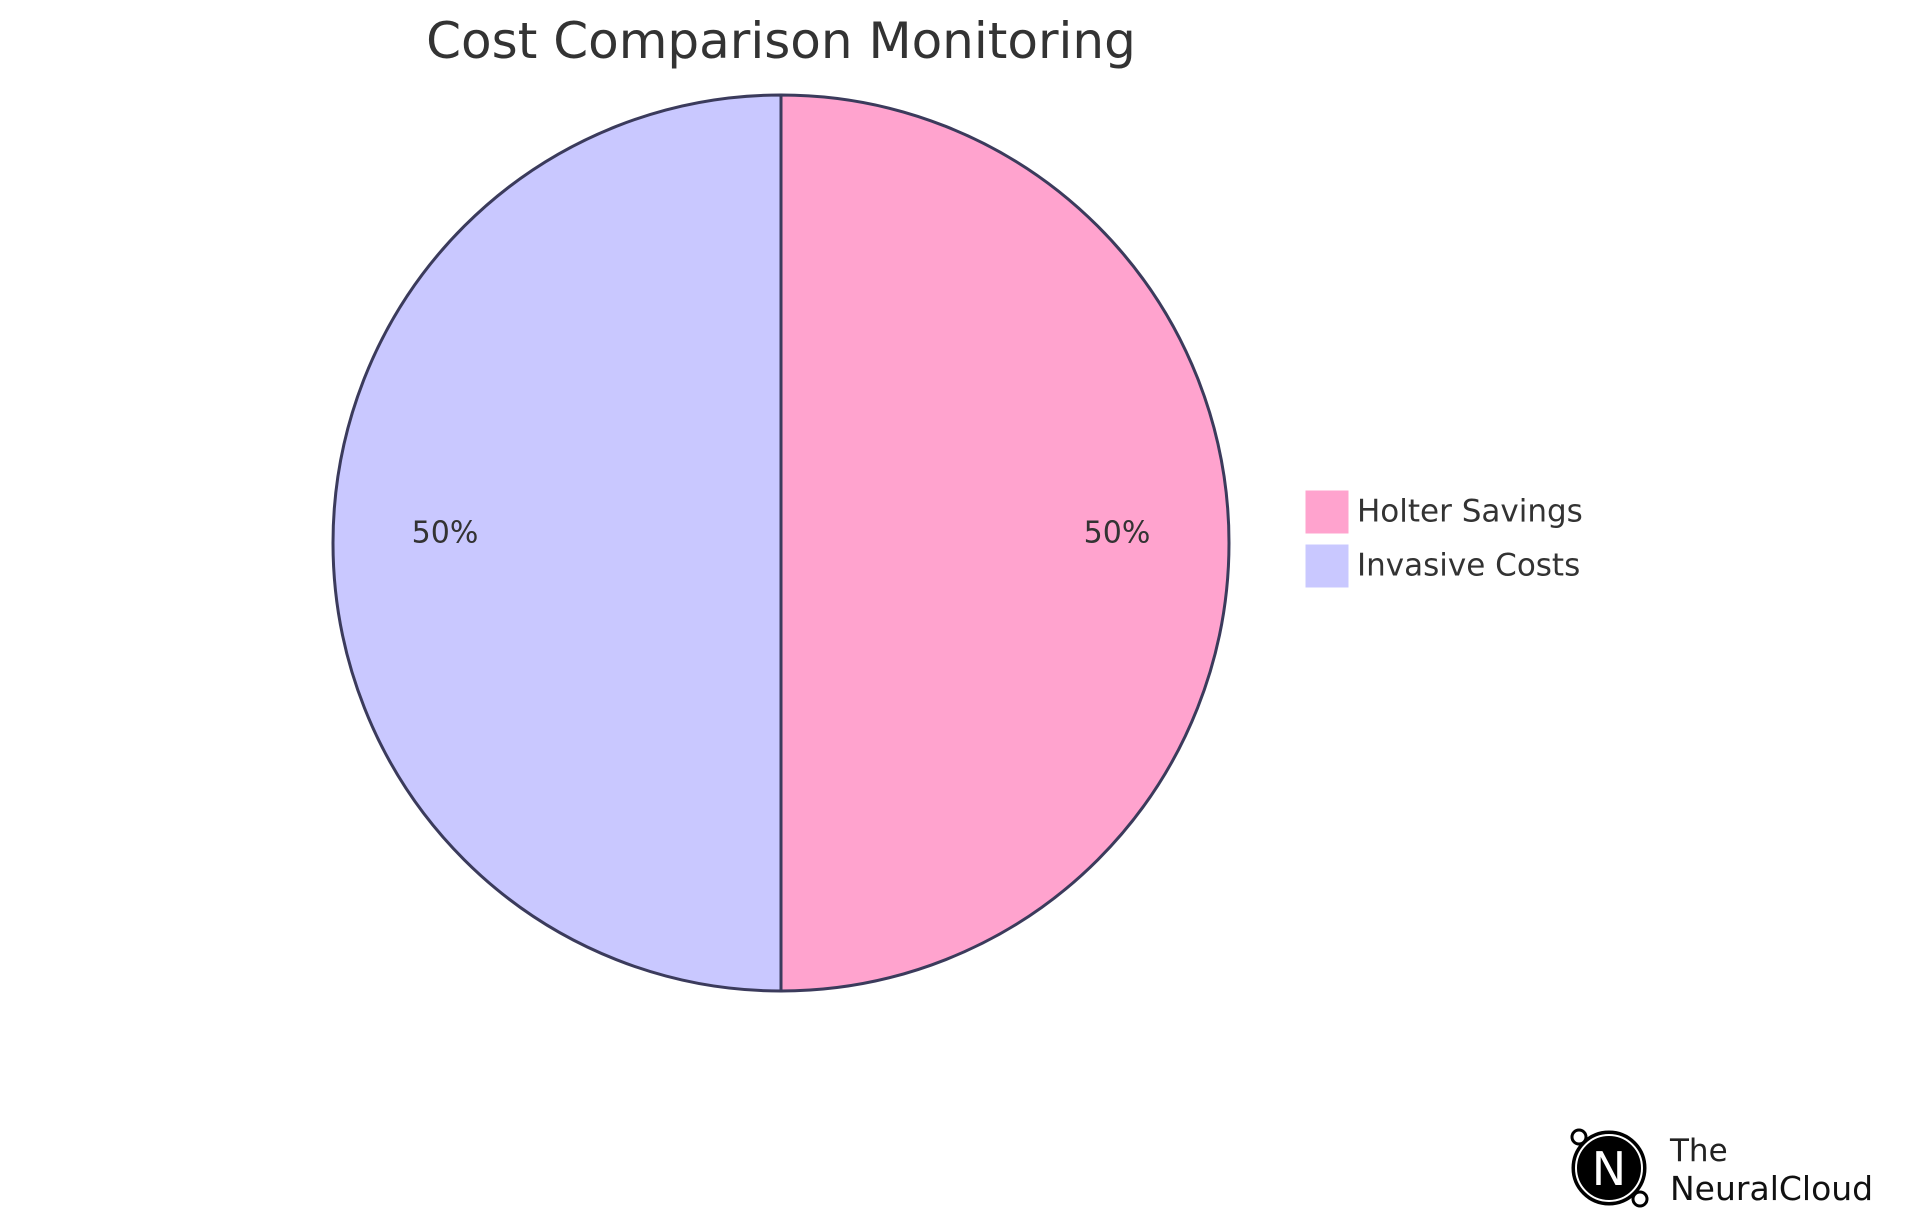 The image size is (1920, 1215). What do you see at coordinates (1771, 1188) in the screenshot?
I see `brand-line-2: NeuralCloud` at bounding box center [1771, 1188].